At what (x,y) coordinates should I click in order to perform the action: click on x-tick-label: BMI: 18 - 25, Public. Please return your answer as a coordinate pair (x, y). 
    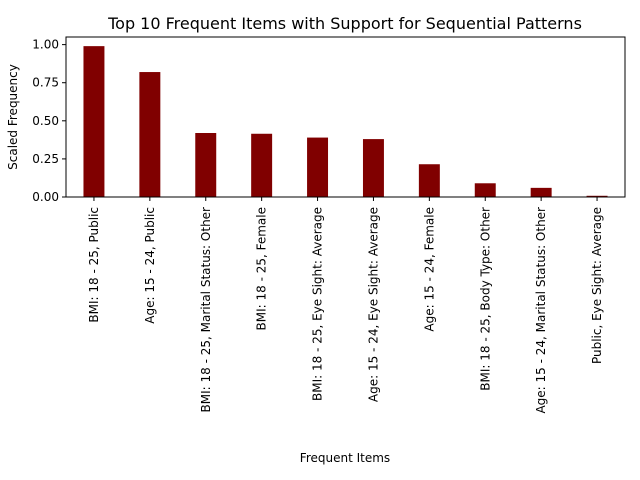
    Looking at the image, I should click on (94, 265).